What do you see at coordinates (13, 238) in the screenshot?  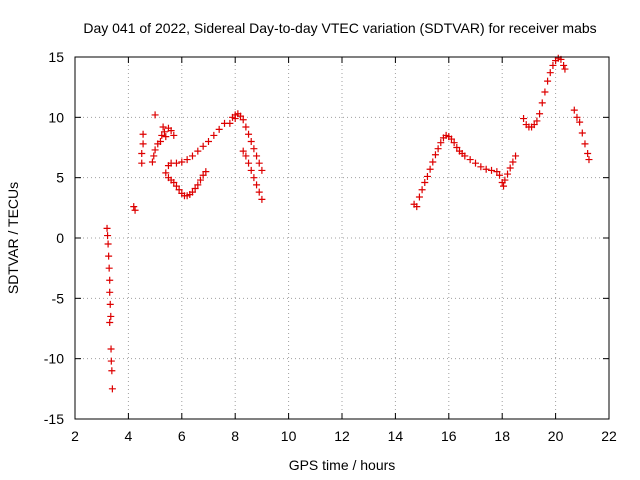 I see `y-axis-label: SDTVAR / TECUs` at bounding box center [13, 238].